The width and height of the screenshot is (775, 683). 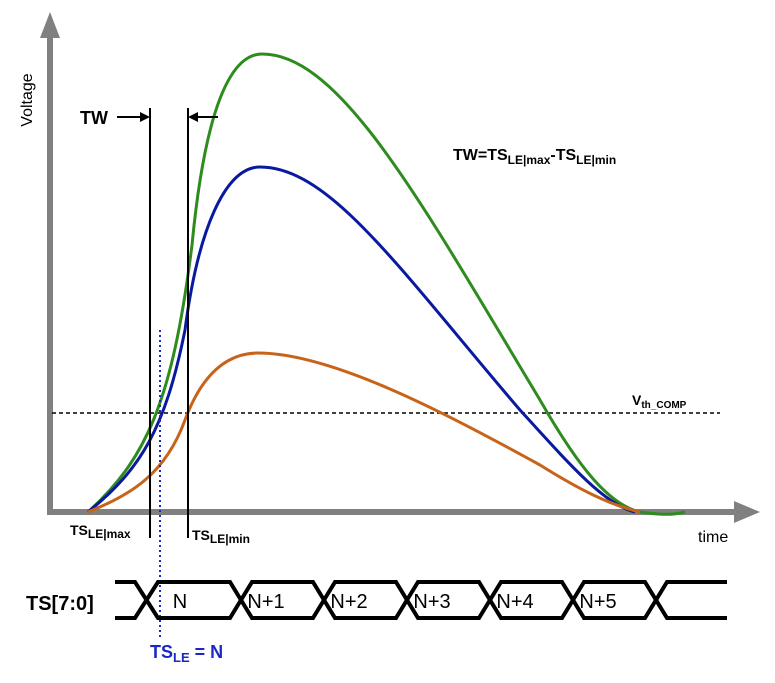 What do you see at coordinates (747, 512) in the screenshot?
I see `x-axis-arrowhead` at bounding box center [747, 512].